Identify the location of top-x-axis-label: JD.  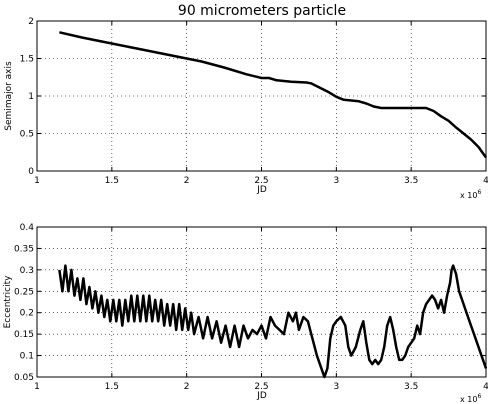
(261, 190).